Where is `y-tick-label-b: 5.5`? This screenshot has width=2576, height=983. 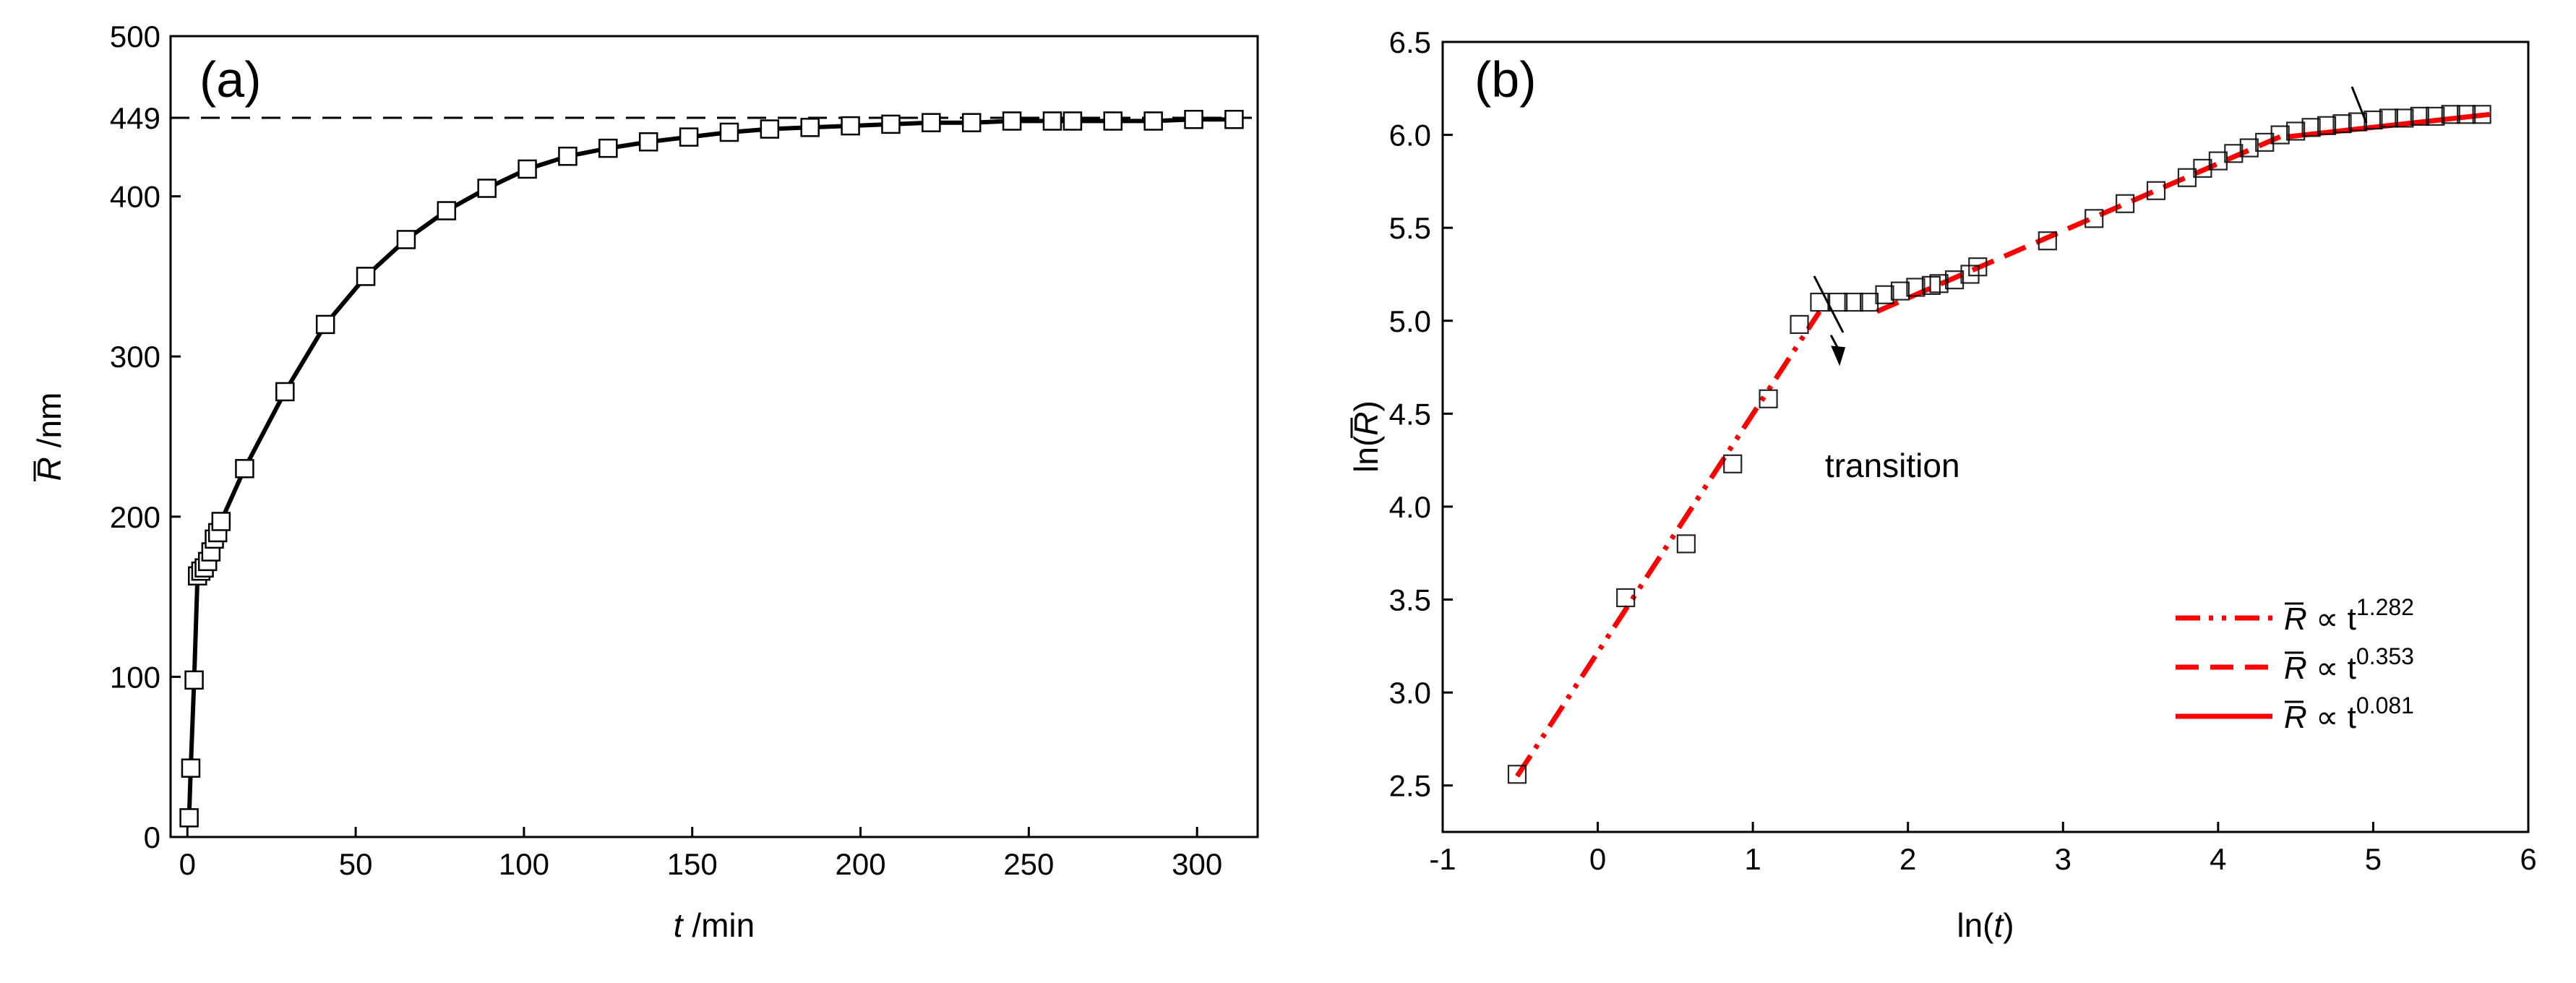
y-tick-label-b: 5.5 is located at coordinates (1410, 228).